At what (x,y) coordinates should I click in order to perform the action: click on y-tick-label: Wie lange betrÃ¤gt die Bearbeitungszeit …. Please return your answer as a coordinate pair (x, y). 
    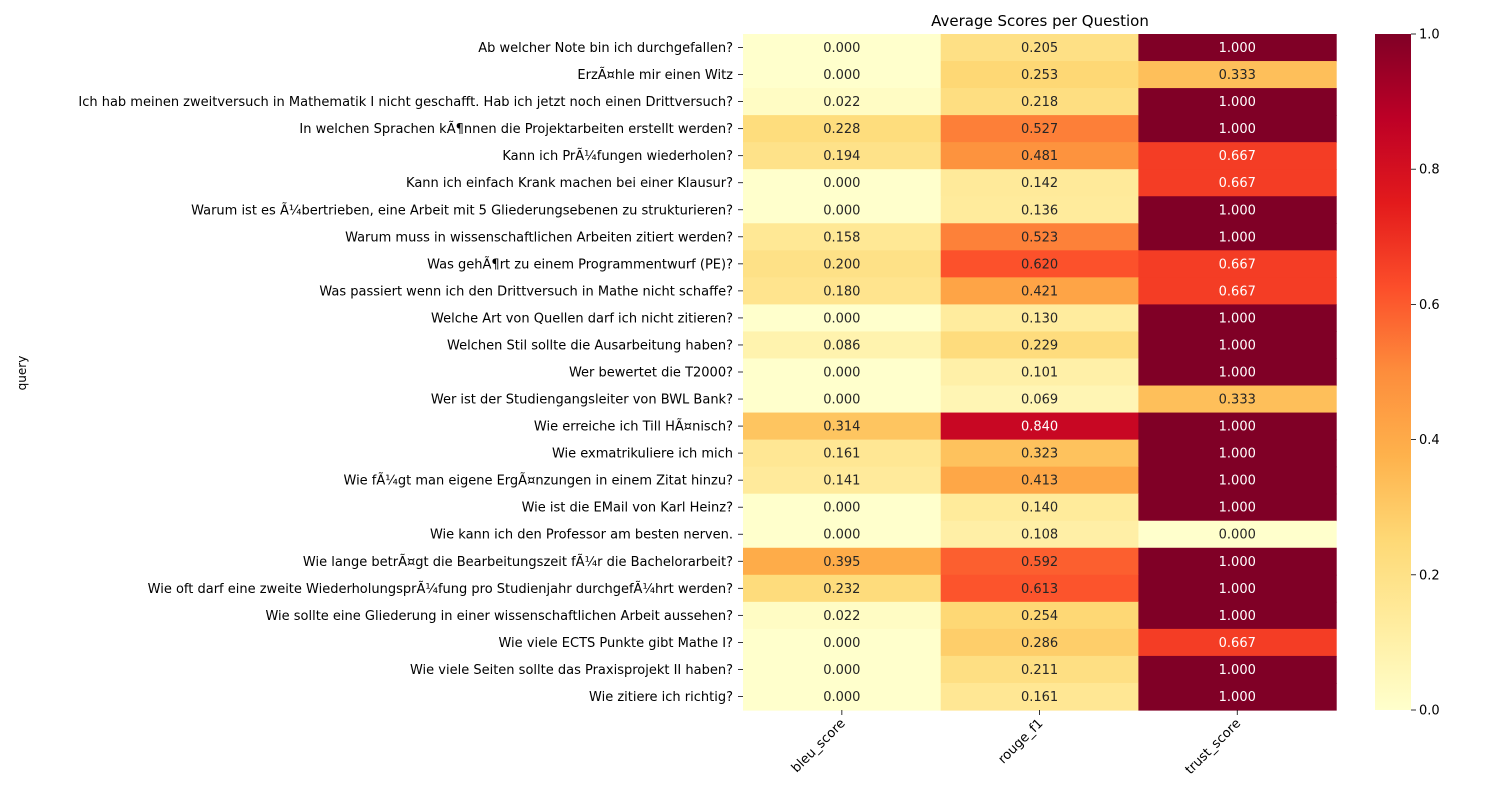
    Looking at the image, I should click on (518, 562).